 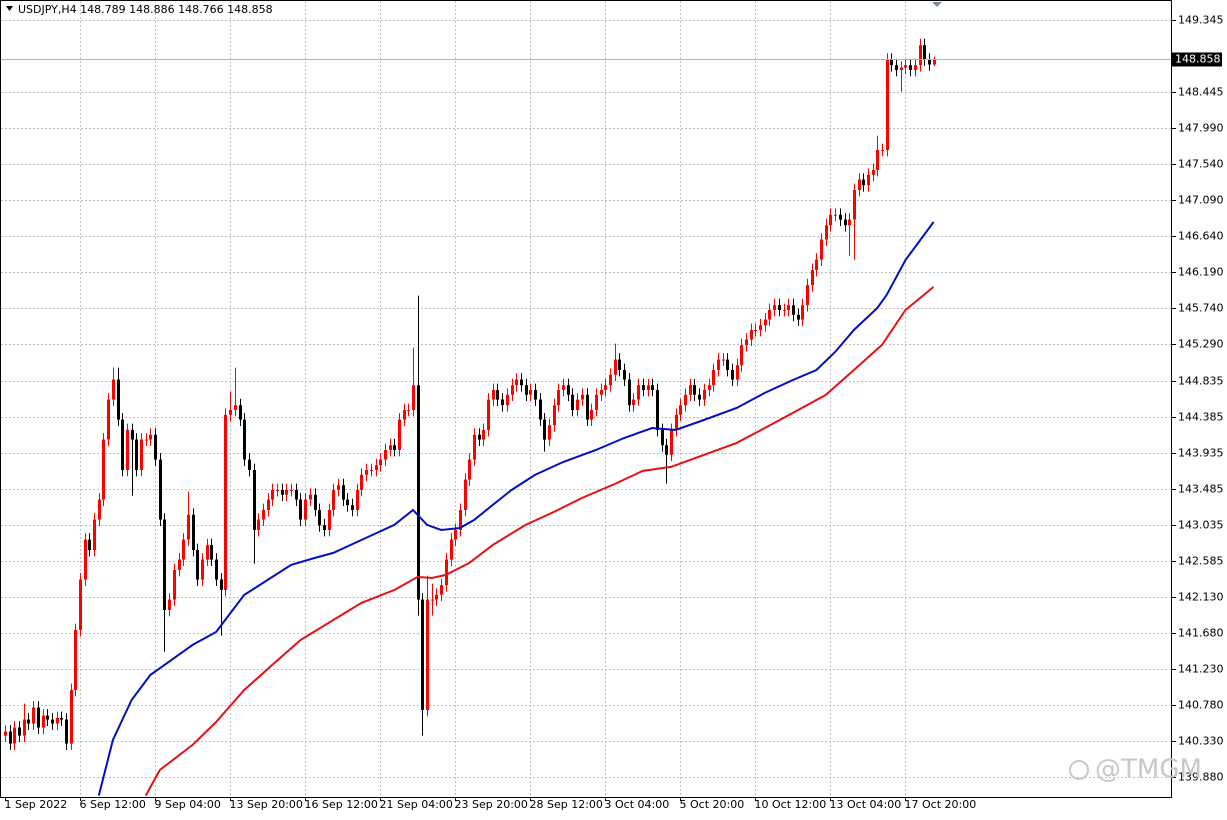 What do you see at coordinates (1201, 344) in the screenshot?
I see `y-tick-label: 145.290` at bounding box center [1201, 344].